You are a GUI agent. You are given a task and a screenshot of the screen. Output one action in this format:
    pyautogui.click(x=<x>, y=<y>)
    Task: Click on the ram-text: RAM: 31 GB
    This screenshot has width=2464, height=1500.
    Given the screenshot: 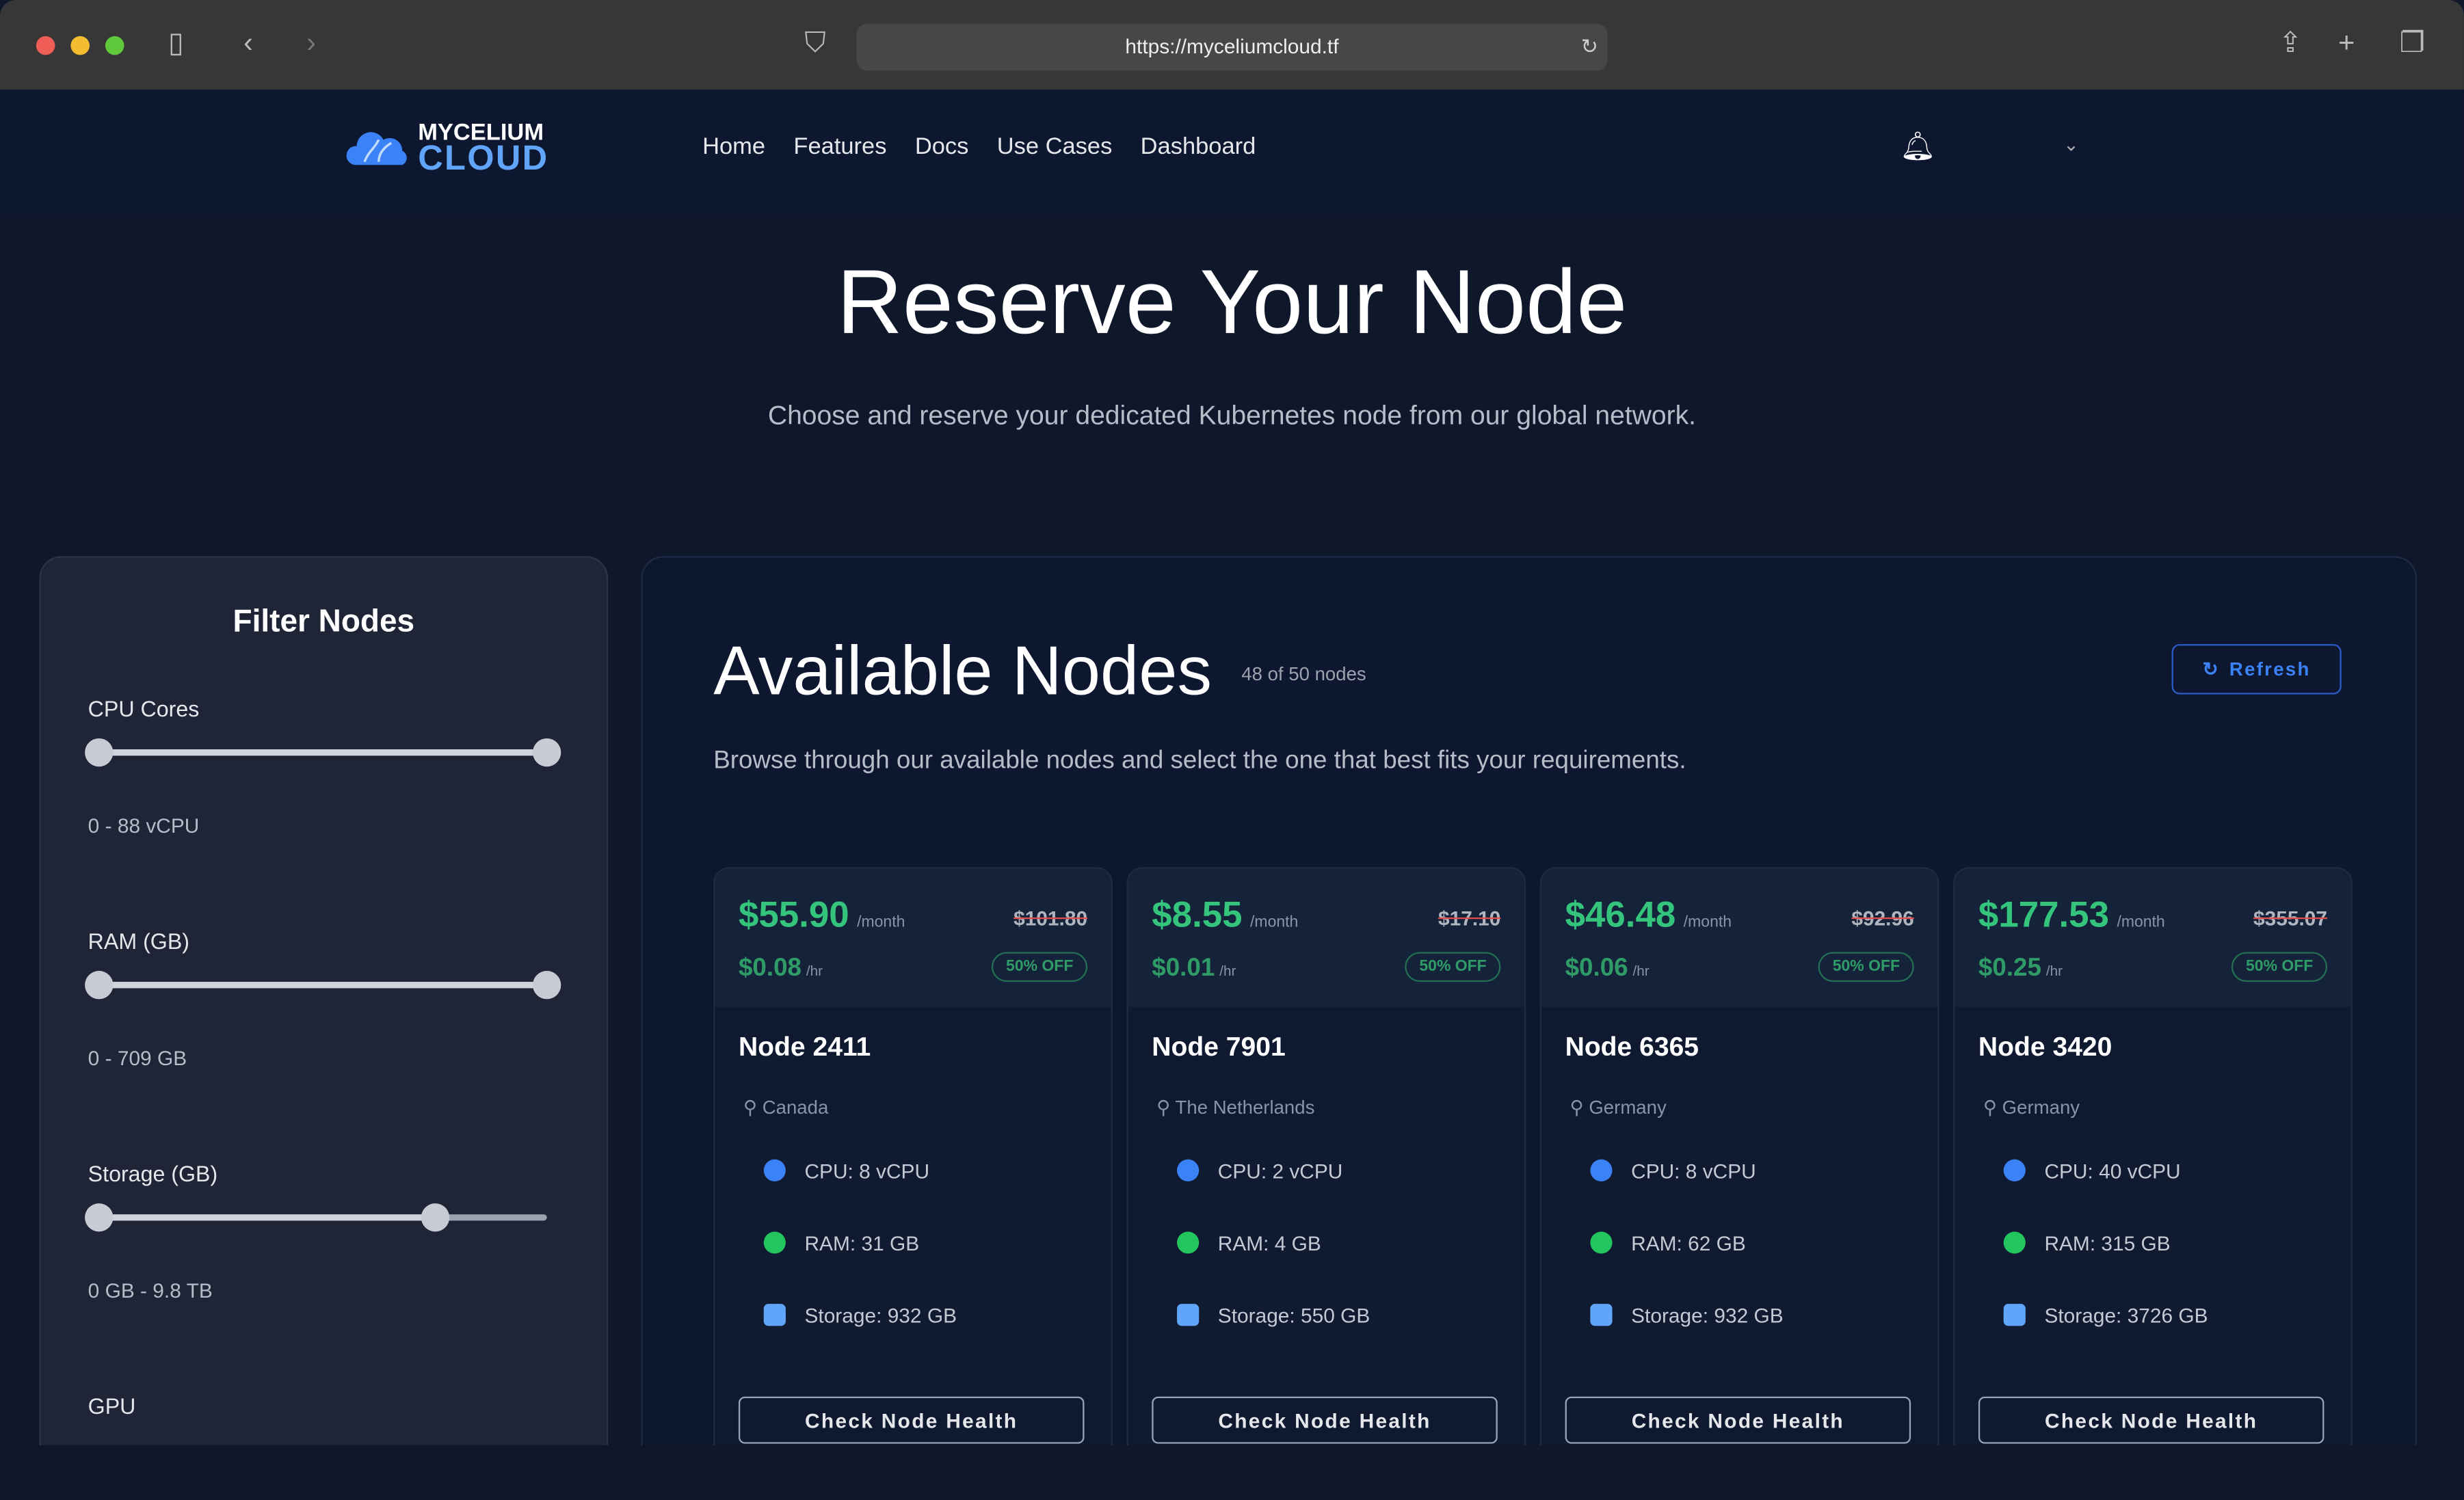 What is the action you would take?
    pyautogui.click(x=862, y=1243)
    